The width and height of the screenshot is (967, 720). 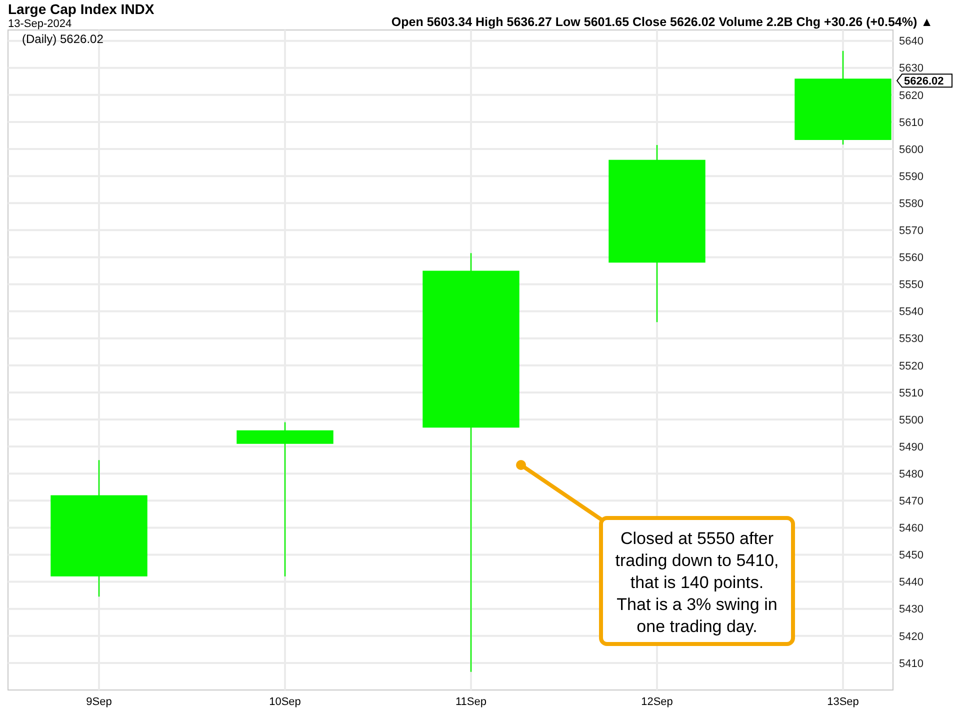 I want to click on y-tick-label: 5470, so click(x=911, y=502).